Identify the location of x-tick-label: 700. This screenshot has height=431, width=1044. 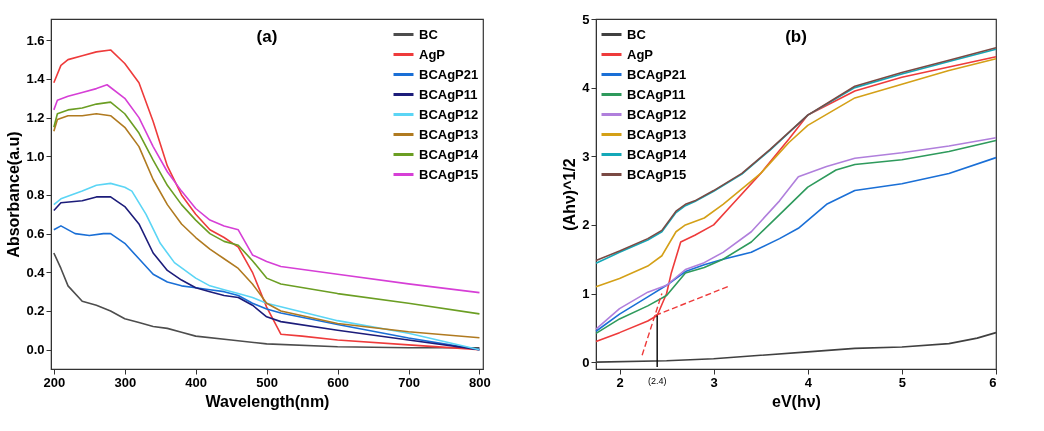
(409, 382).